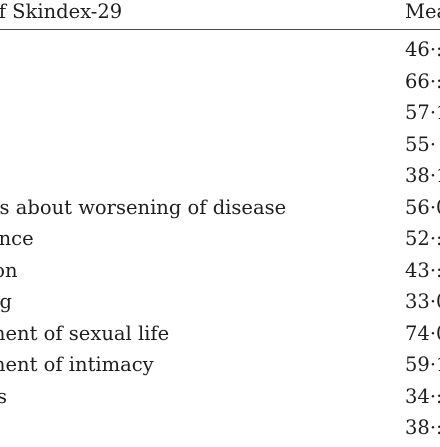 The width and height of the screenshot is (440, 447). Describe the element at coordinates (9, 270) in the screenshot. I see `row-domain-label: ion` at that location.